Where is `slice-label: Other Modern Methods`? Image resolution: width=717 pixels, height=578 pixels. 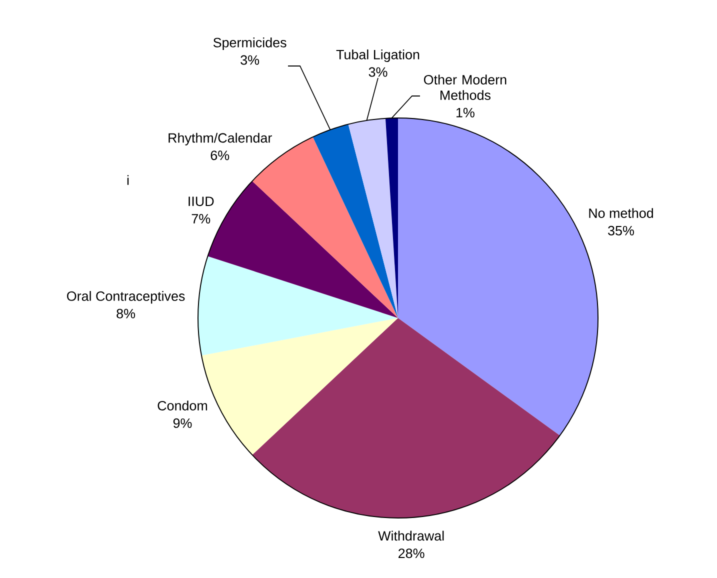
slice-label: Other Modern Methods is located at coordinates (465, 87).